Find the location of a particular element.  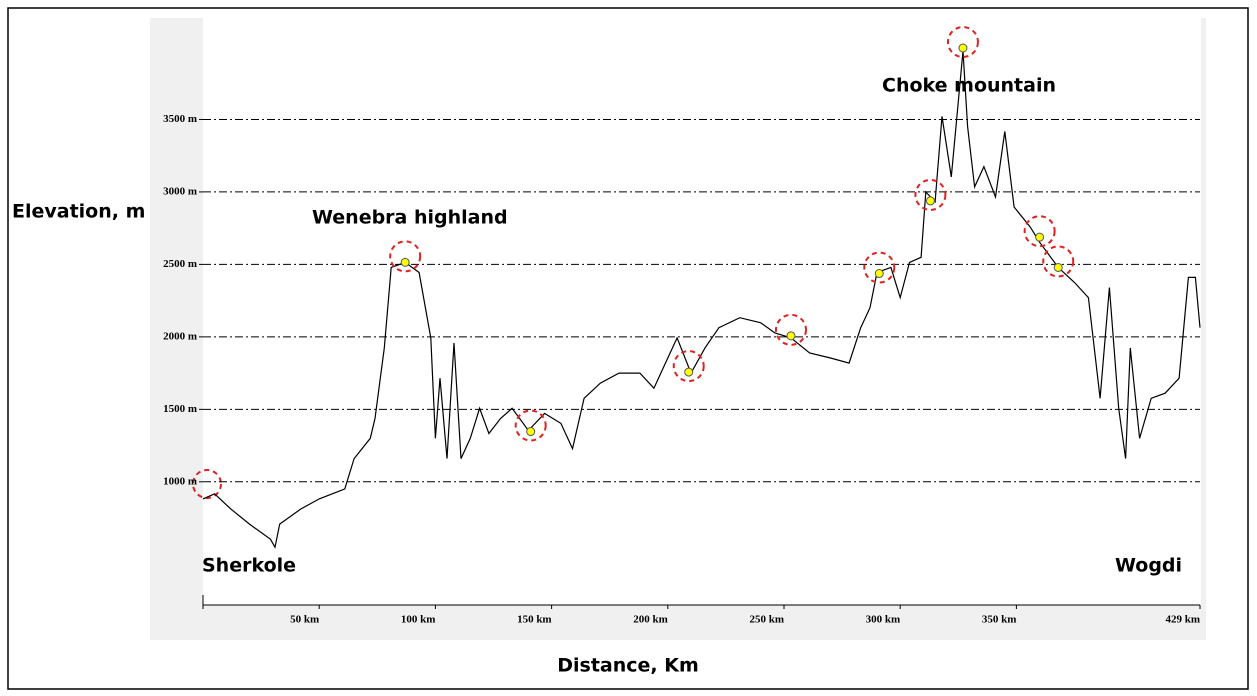

y-tick-label: 2000 m is located at coordinates (180, 336).